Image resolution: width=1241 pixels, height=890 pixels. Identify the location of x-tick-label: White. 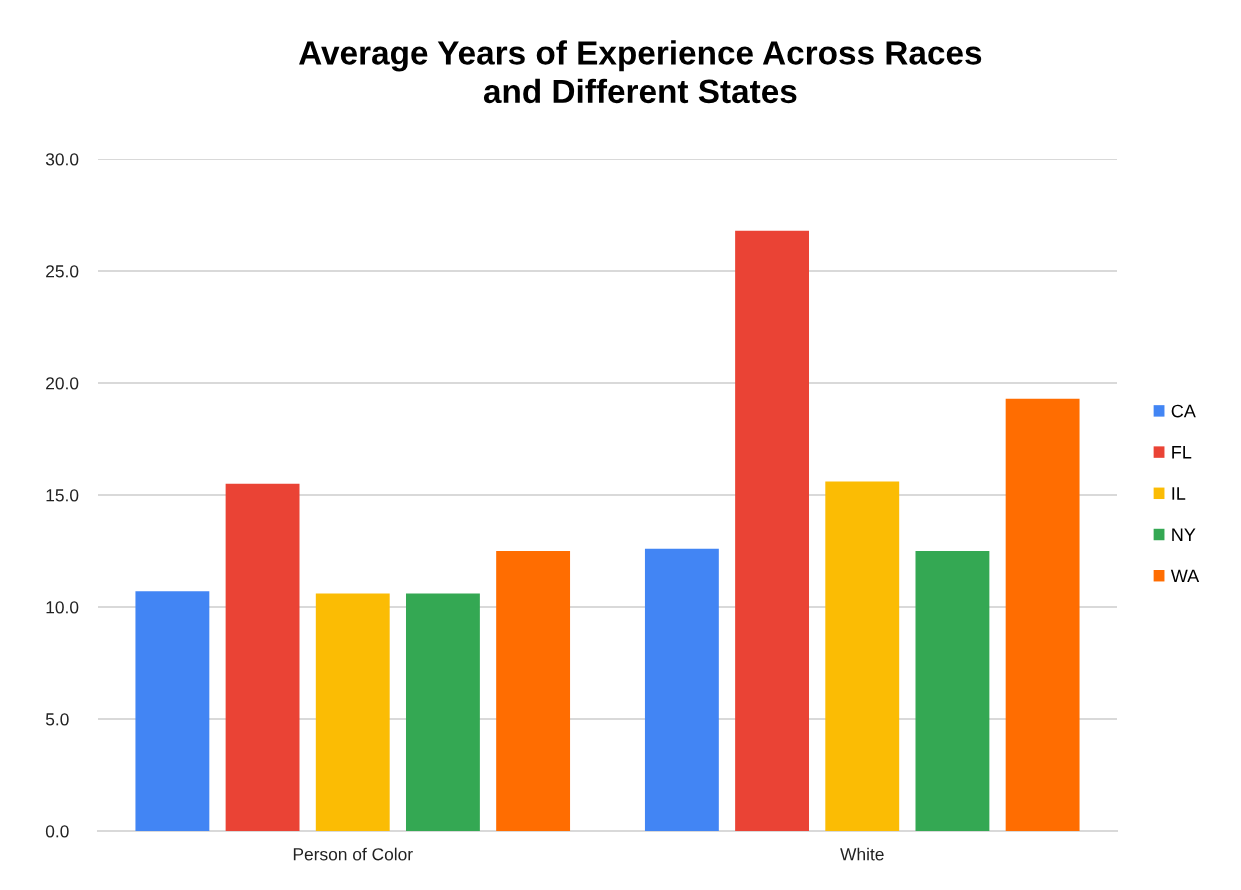
(862, 854).